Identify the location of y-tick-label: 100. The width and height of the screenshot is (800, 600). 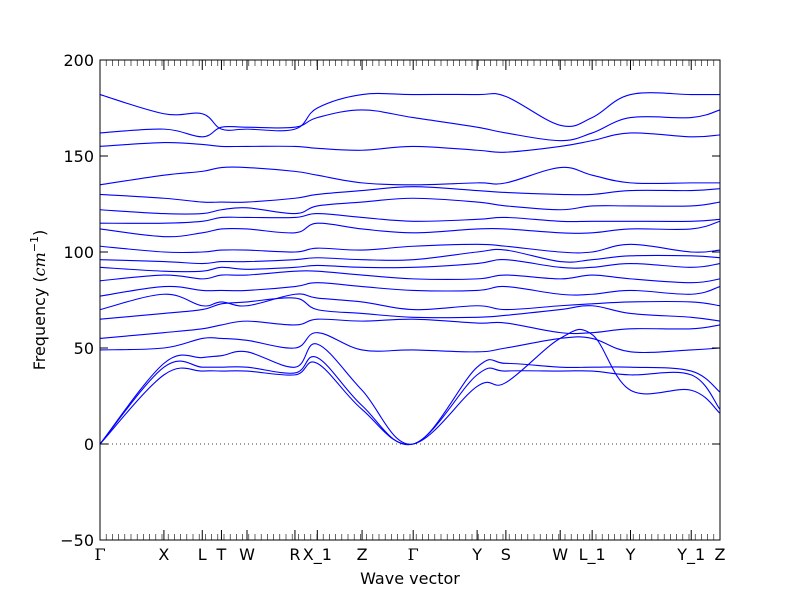
(78, 252).